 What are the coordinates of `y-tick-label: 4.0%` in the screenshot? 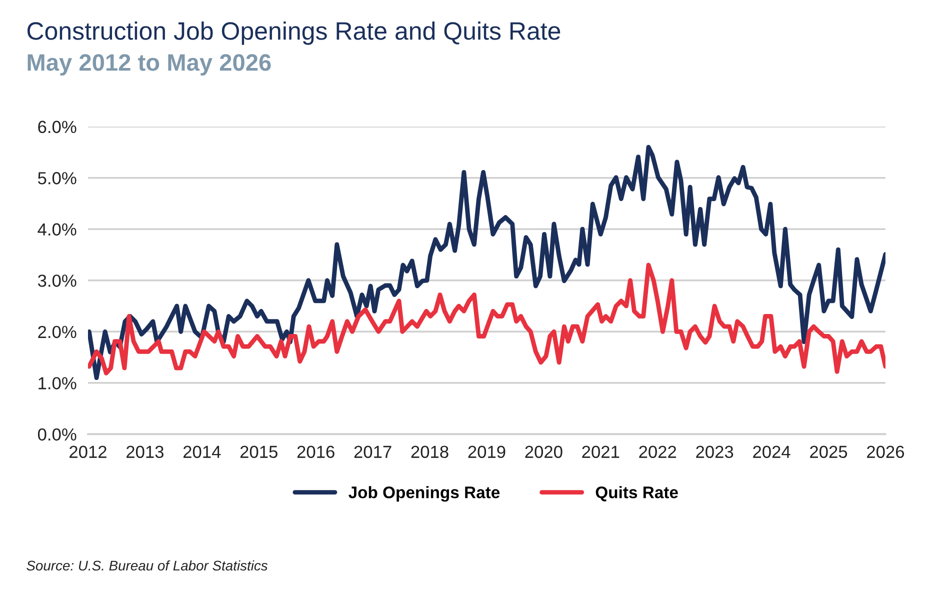 It's located at (57, 229).